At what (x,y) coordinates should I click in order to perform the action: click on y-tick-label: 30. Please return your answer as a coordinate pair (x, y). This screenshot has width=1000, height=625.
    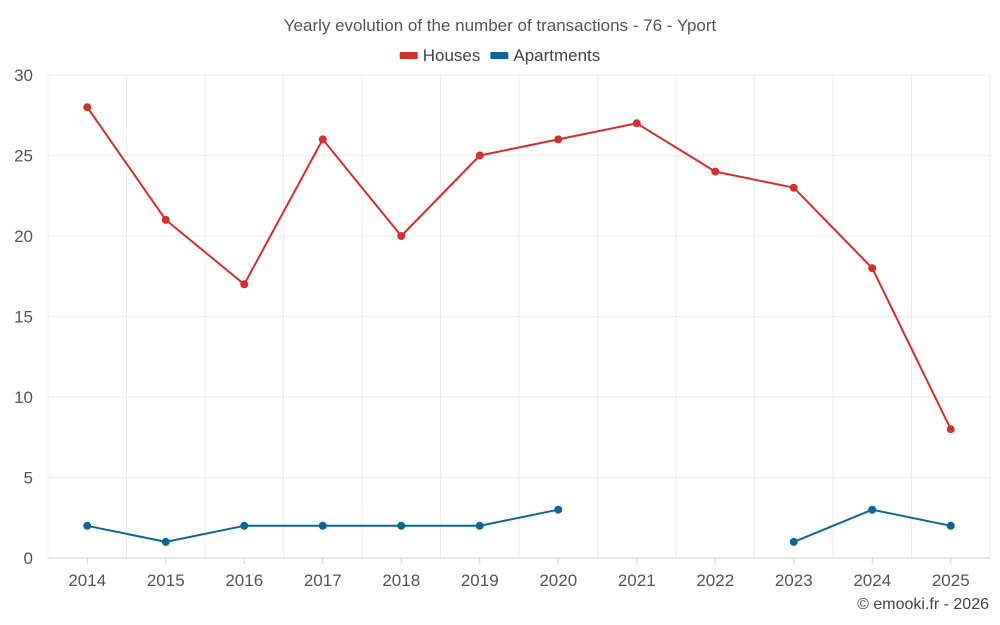
    Looking at the image, I should click on (23, 75).